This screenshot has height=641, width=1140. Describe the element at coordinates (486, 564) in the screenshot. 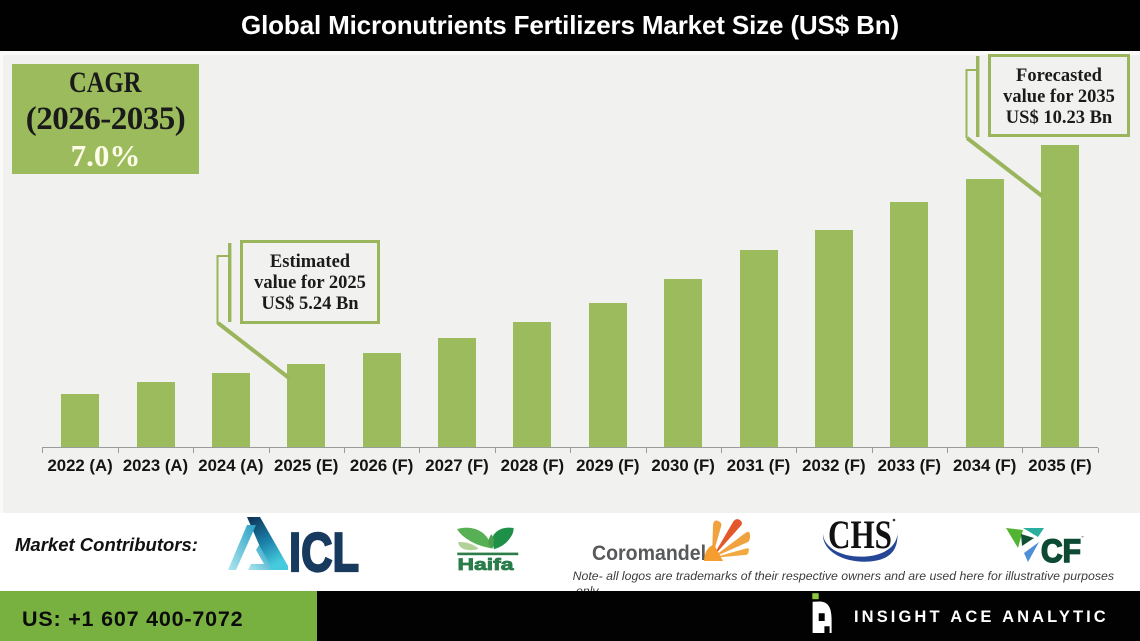

I see `svg-text: Haifa` at that location.